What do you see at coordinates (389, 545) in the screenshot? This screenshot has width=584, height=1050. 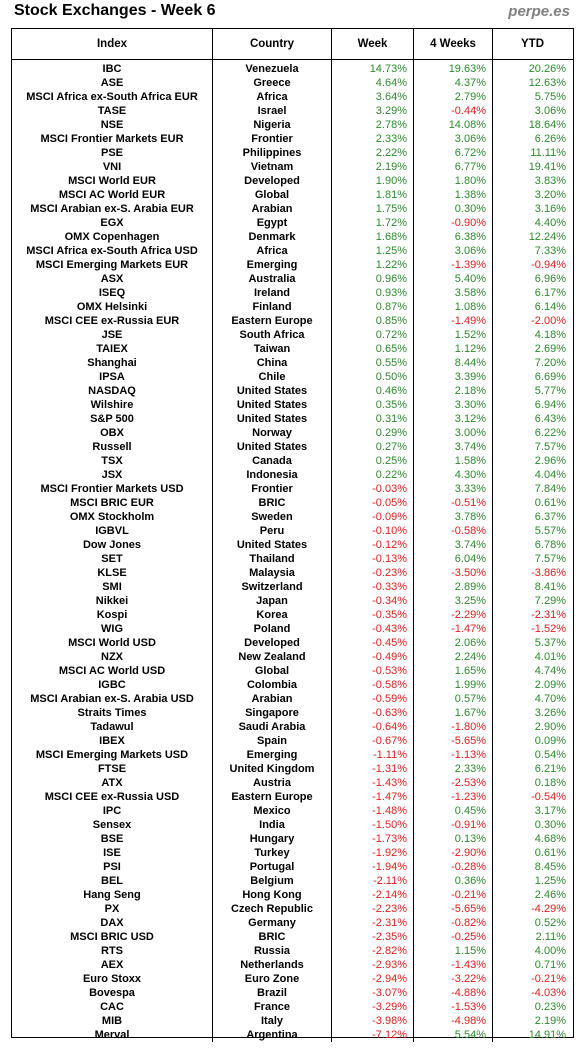 I see `cell-week: -0.12%` at bounding box center [389, 545].